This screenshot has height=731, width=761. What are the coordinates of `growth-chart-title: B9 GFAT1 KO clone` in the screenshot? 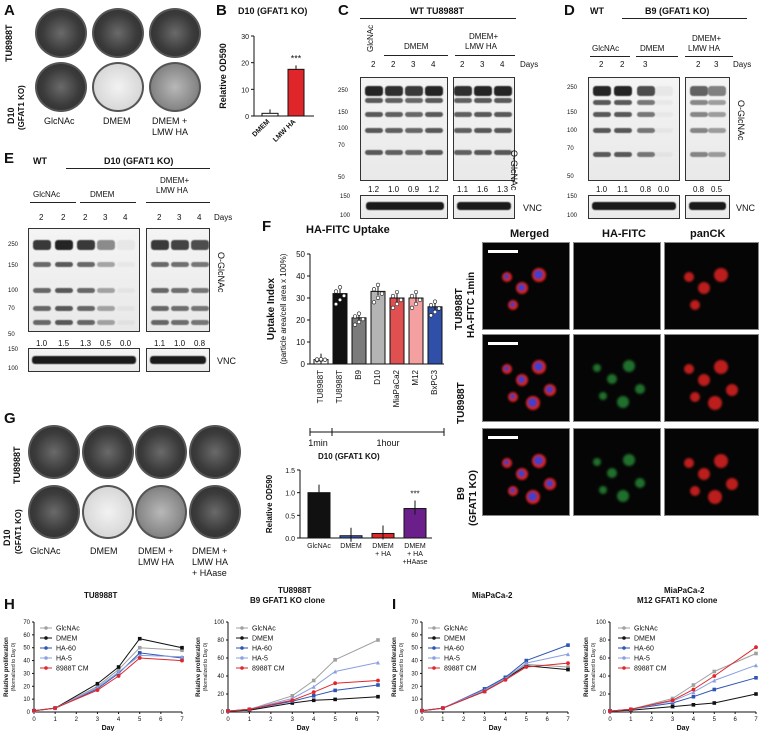 It's located at (287, 600).